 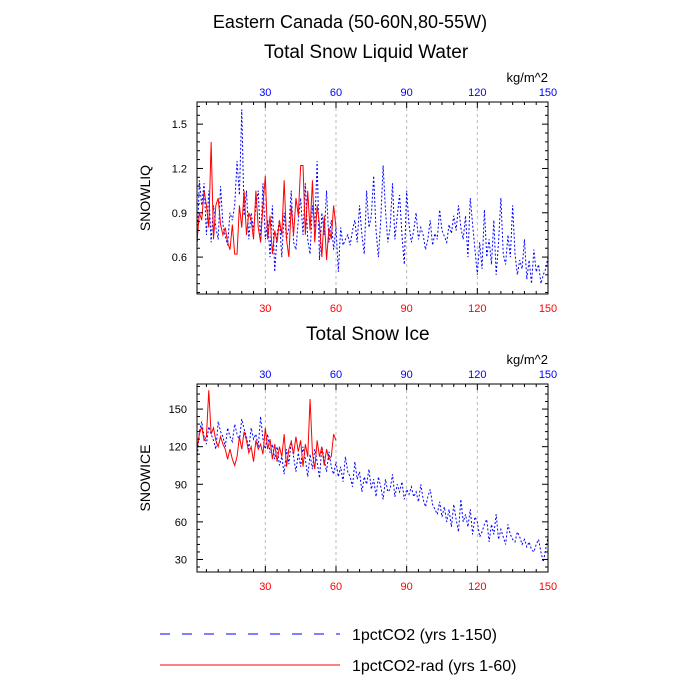 I want to click on y-tick-label: 0.6, so click(x=179, y=258).